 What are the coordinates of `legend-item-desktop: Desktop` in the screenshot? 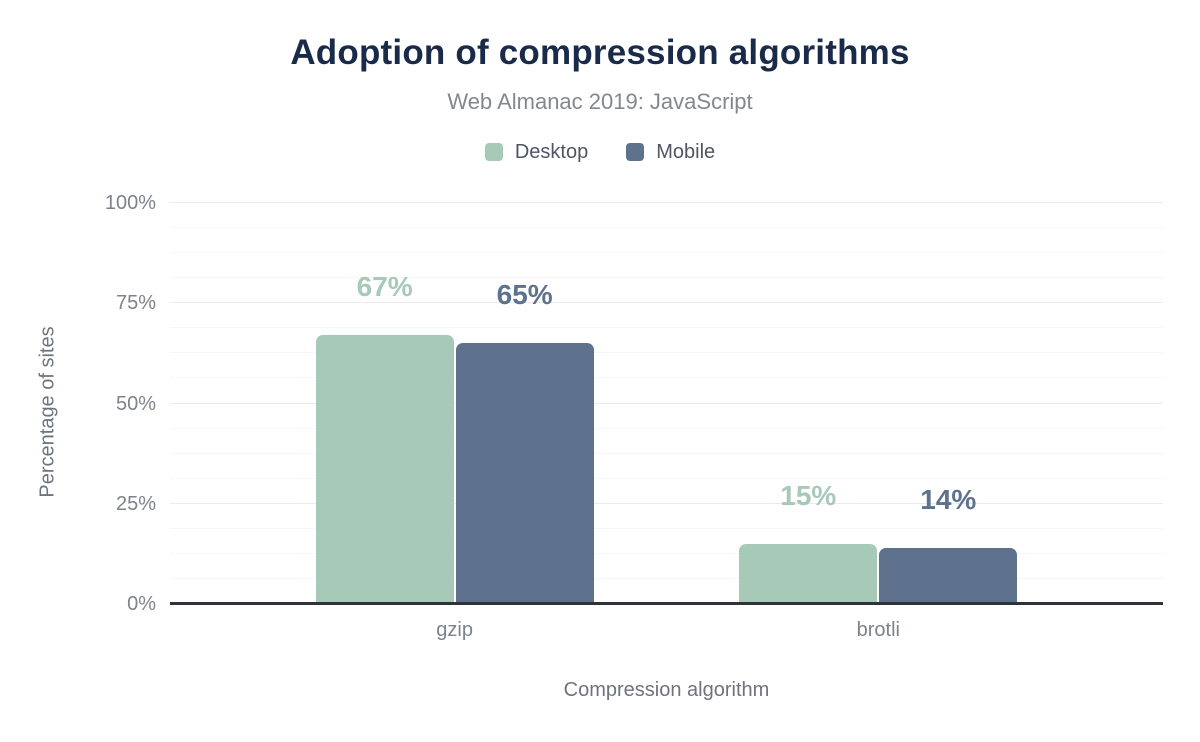 It's located at (536, 152).